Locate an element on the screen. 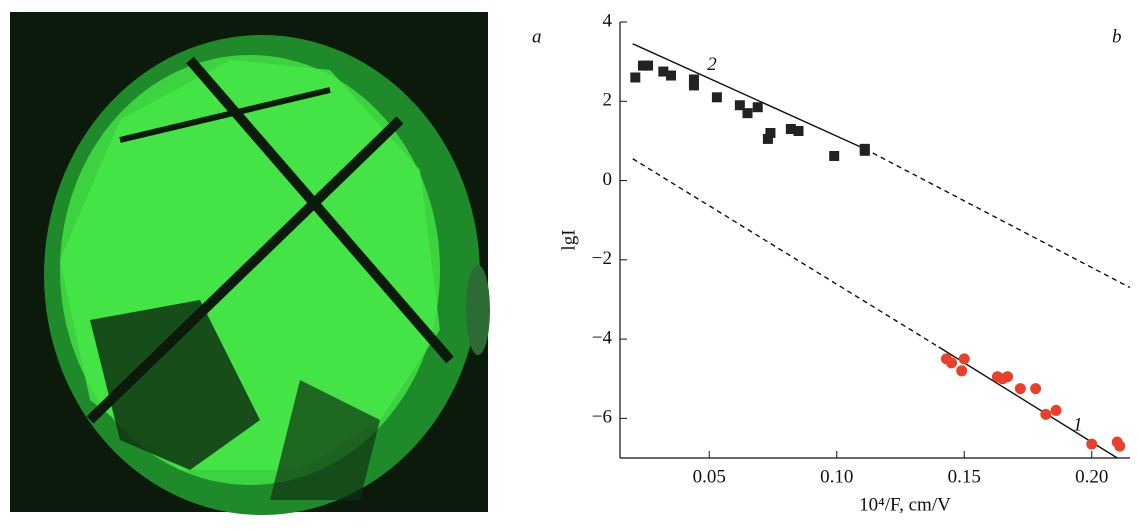 The image size is (1138, 530). y-axis-label: lgI is located at coordinates (568, 239).